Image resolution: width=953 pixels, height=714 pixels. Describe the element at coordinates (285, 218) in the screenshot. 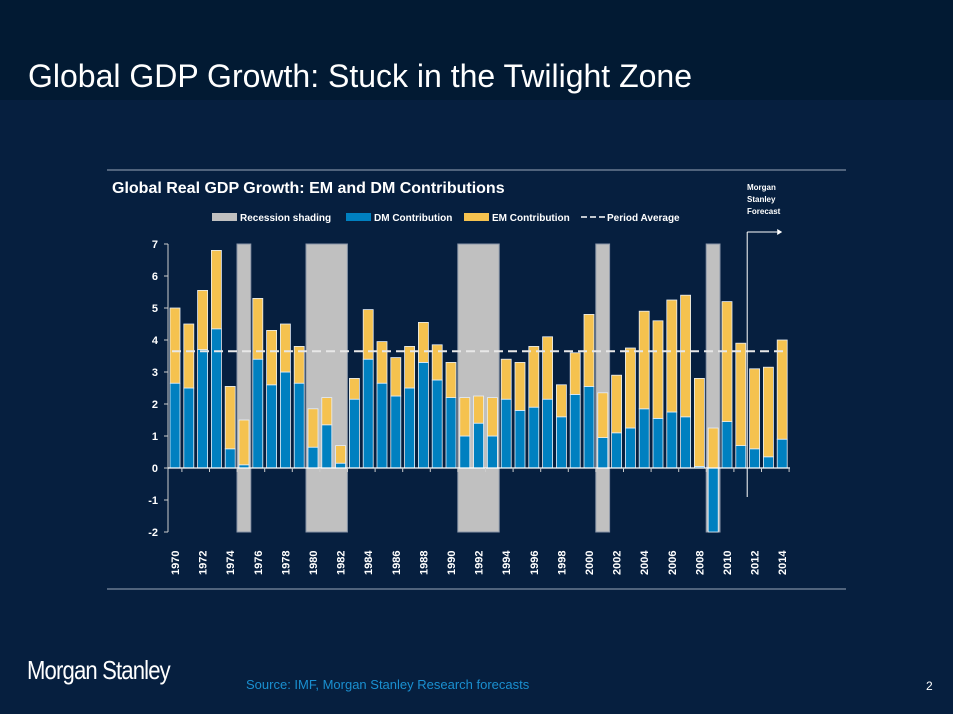

I see `legend-label: Recession shading` at that location.